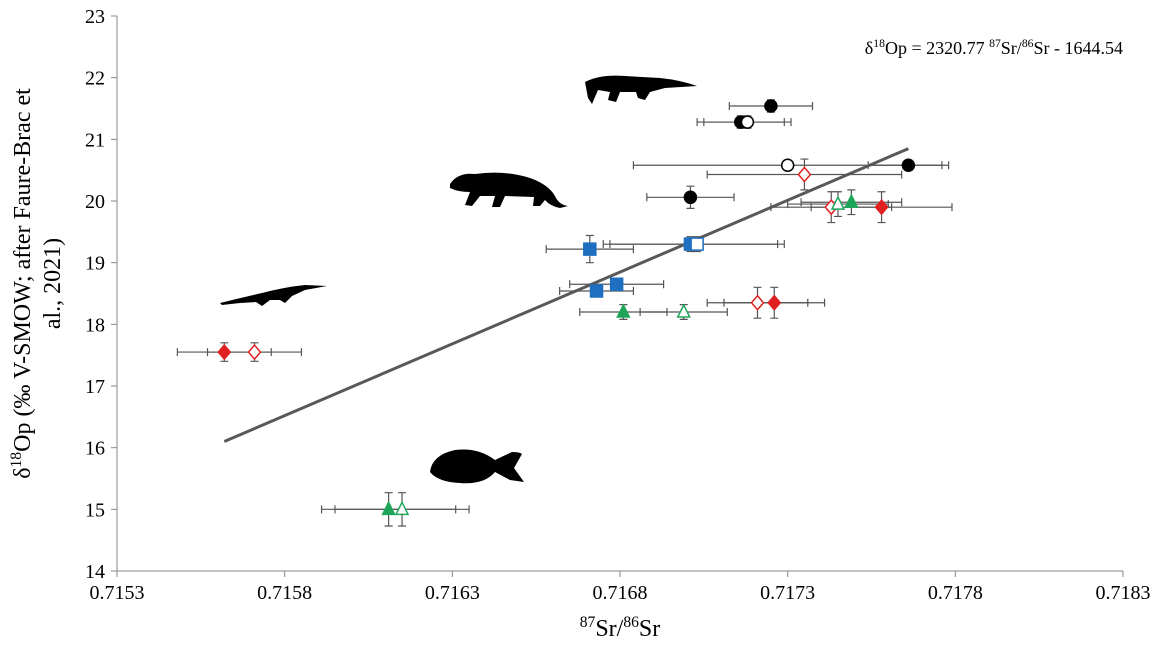 This screenshot has width=1156, height=646. I want to click on y-tick-label: 21, so click(95, 140).